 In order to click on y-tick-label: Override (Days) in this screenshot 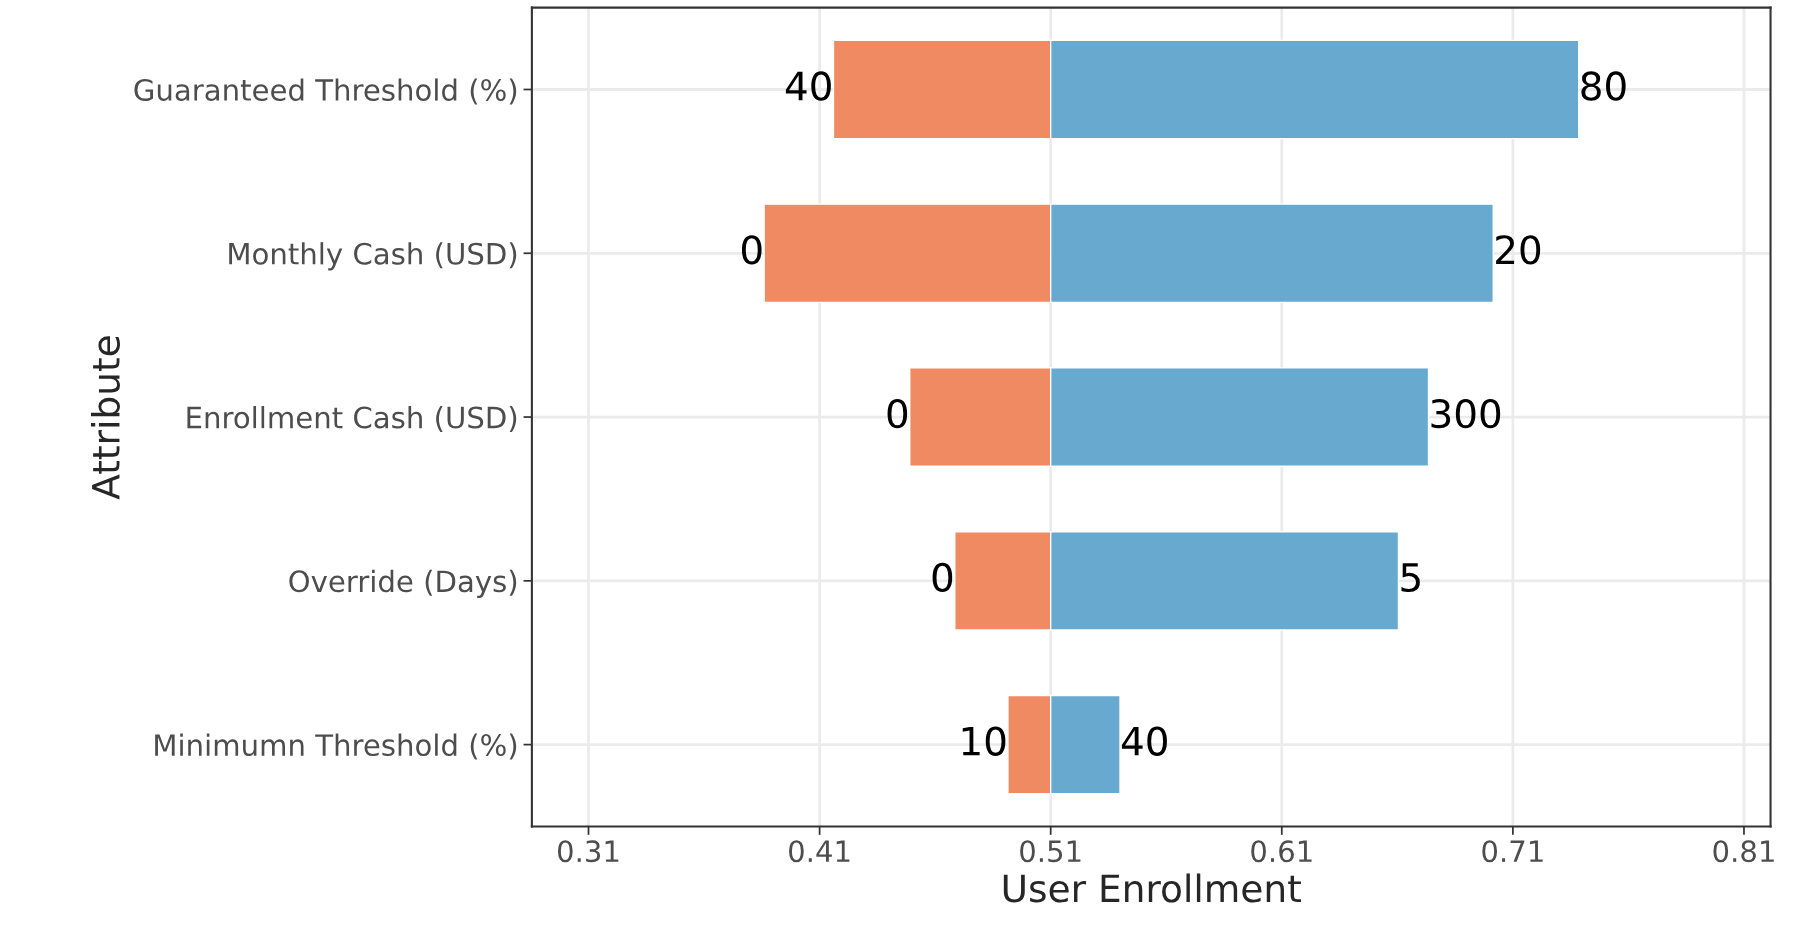, I will do `click(403, 583)`.